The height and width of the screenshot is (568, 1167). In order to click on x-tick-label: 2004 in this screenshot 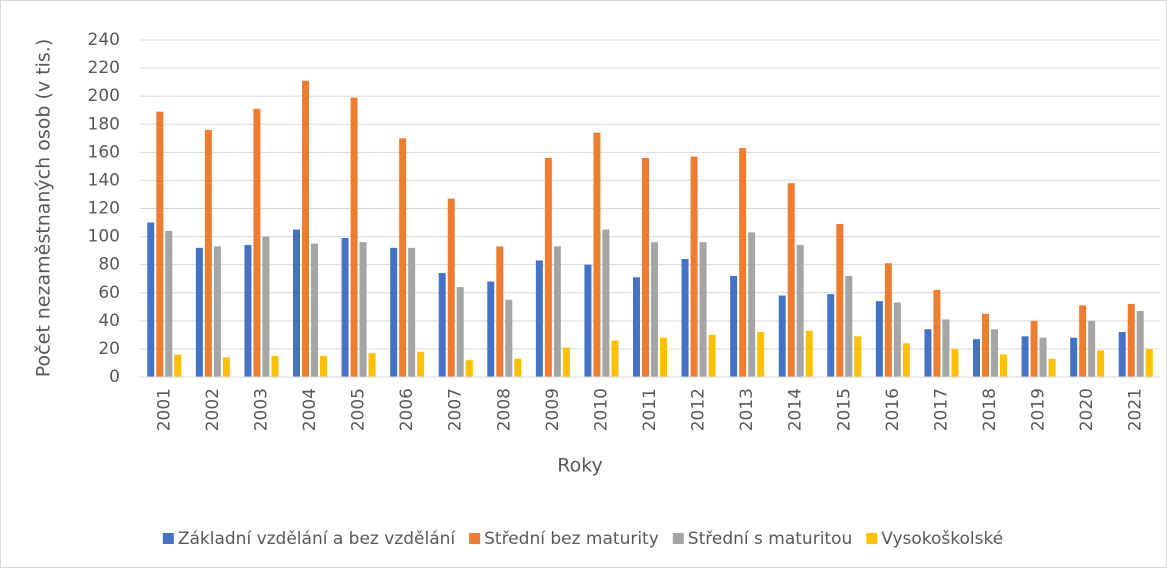, I will do `click(310, 409)`.